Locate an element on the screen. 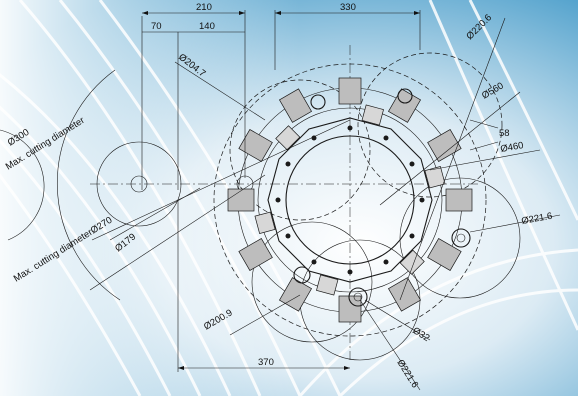 The width and height of the screenshot is (578, 396). tool-disc-right is located at coordinates (461, 238).